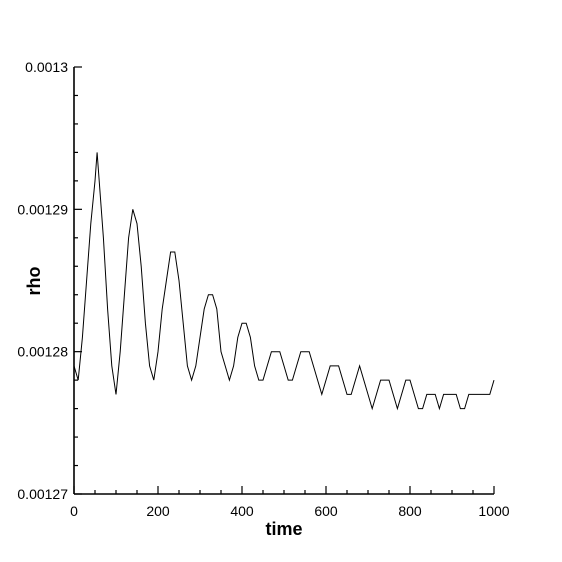 This screenshot has width=562, height=562. Describe the element at coordinates (34, 281) in the screenshot. I see `y-axis-title: rho` at that location.